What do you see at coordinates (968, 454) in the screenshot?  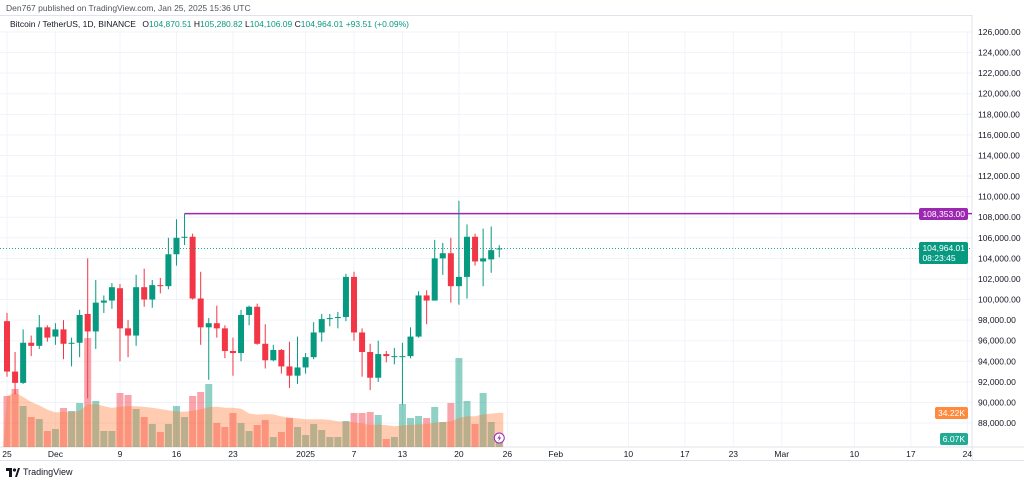 I see `time-tick-label: 24` at bounding box center [968, 454].